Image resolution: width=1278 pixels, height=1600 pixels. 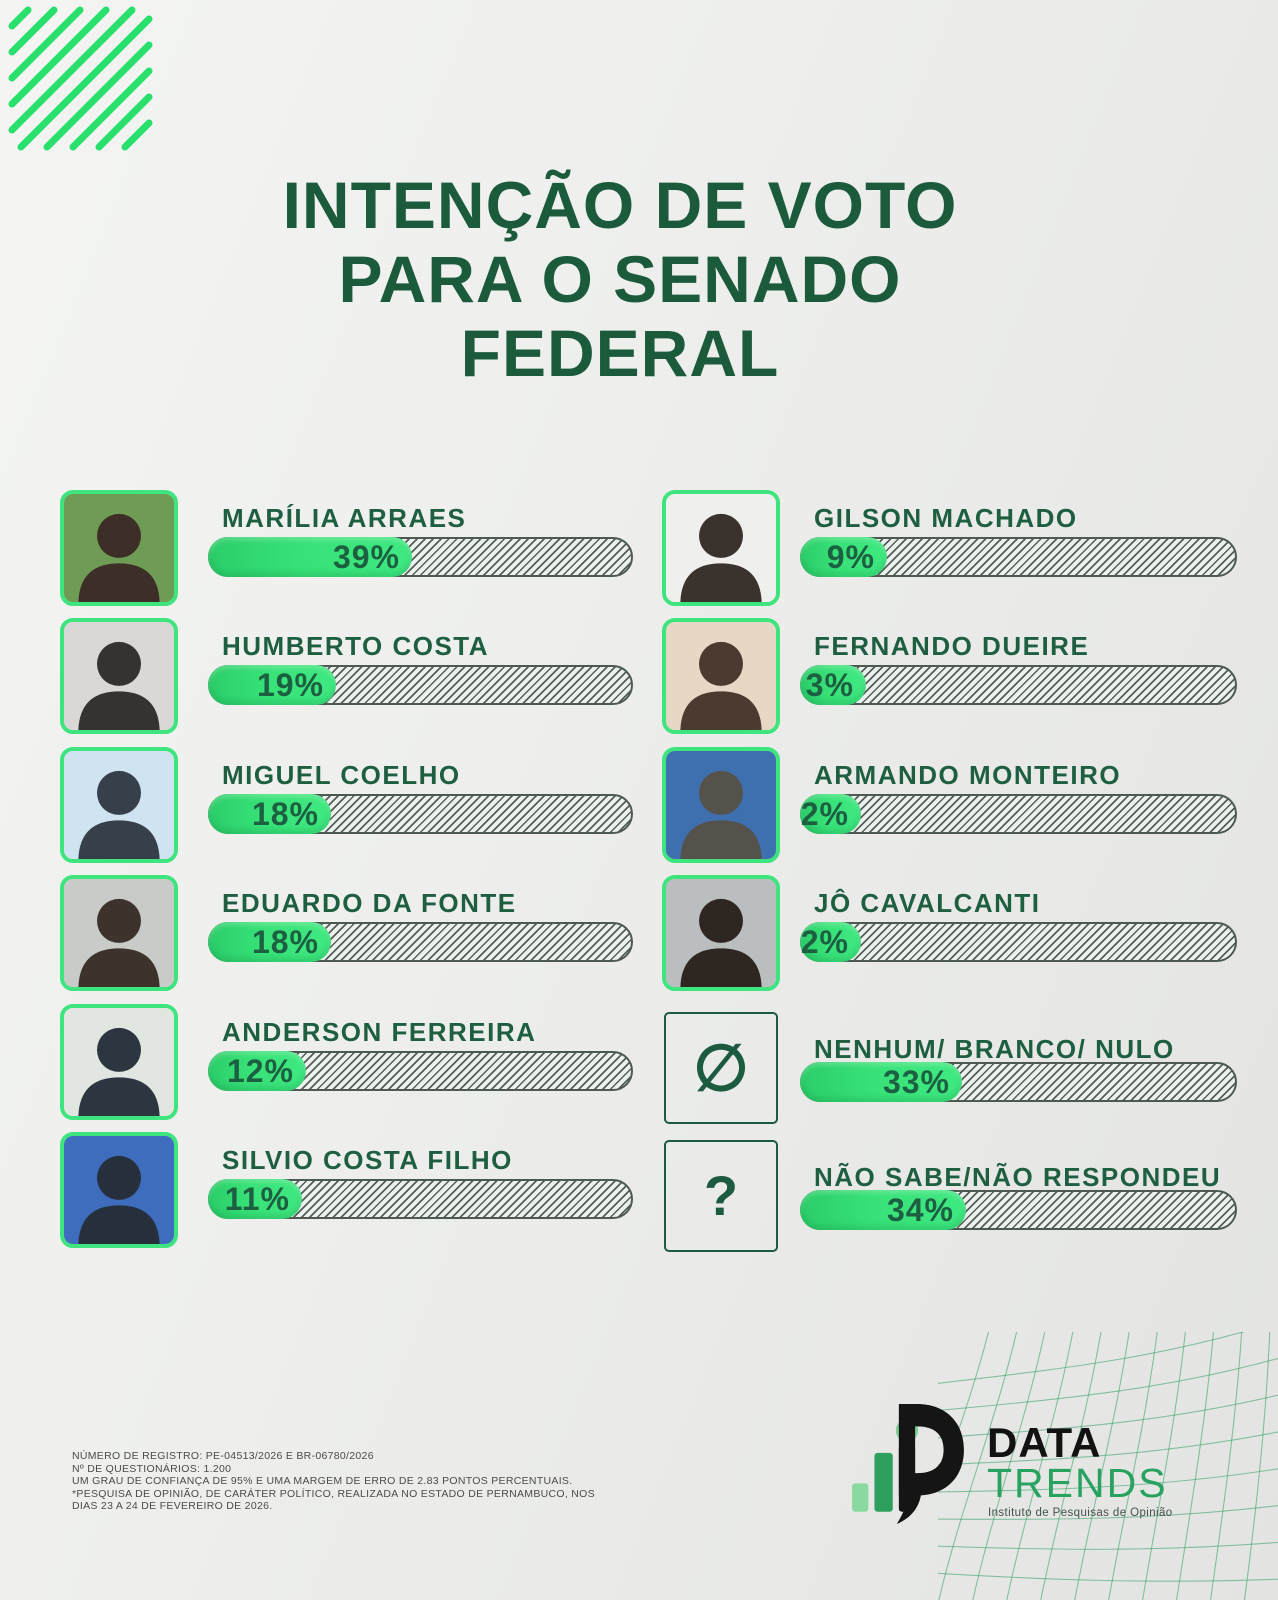 I want to click on option-icon: ∅, so click(x=721, y=1068).